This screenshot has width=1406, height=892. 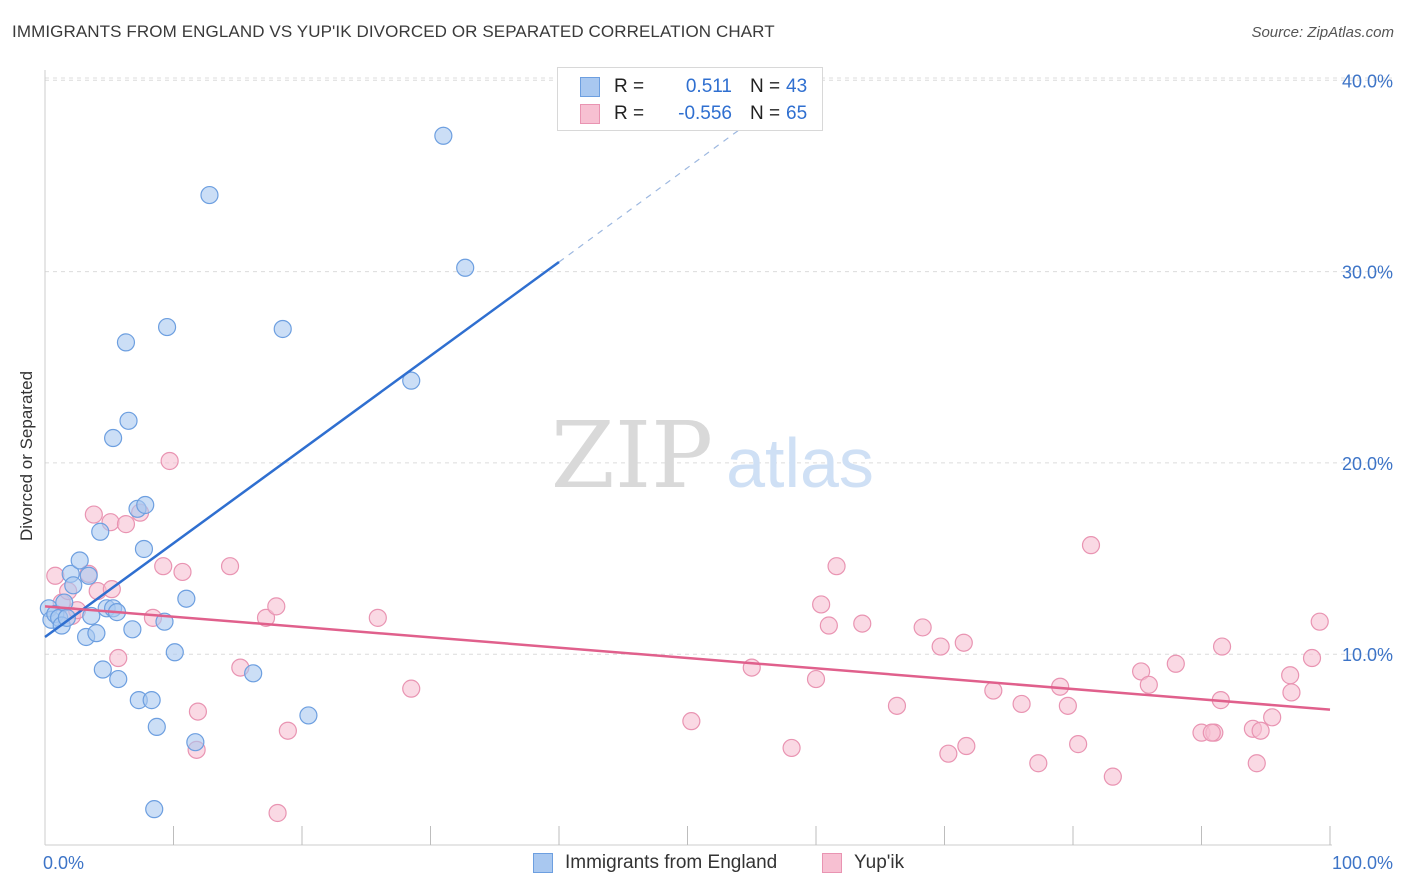 I want to click on y-axis-label: Divorced or Separated, so click(x=26, y=456).